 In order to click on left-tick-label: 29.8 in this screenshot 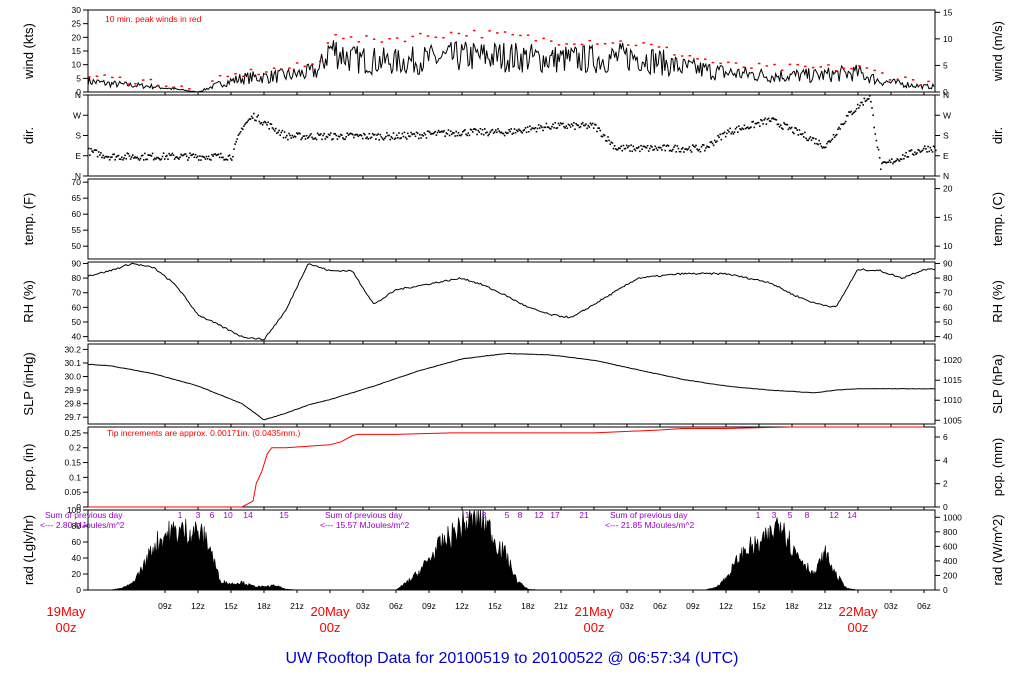, I will do `click(72, 404)`.